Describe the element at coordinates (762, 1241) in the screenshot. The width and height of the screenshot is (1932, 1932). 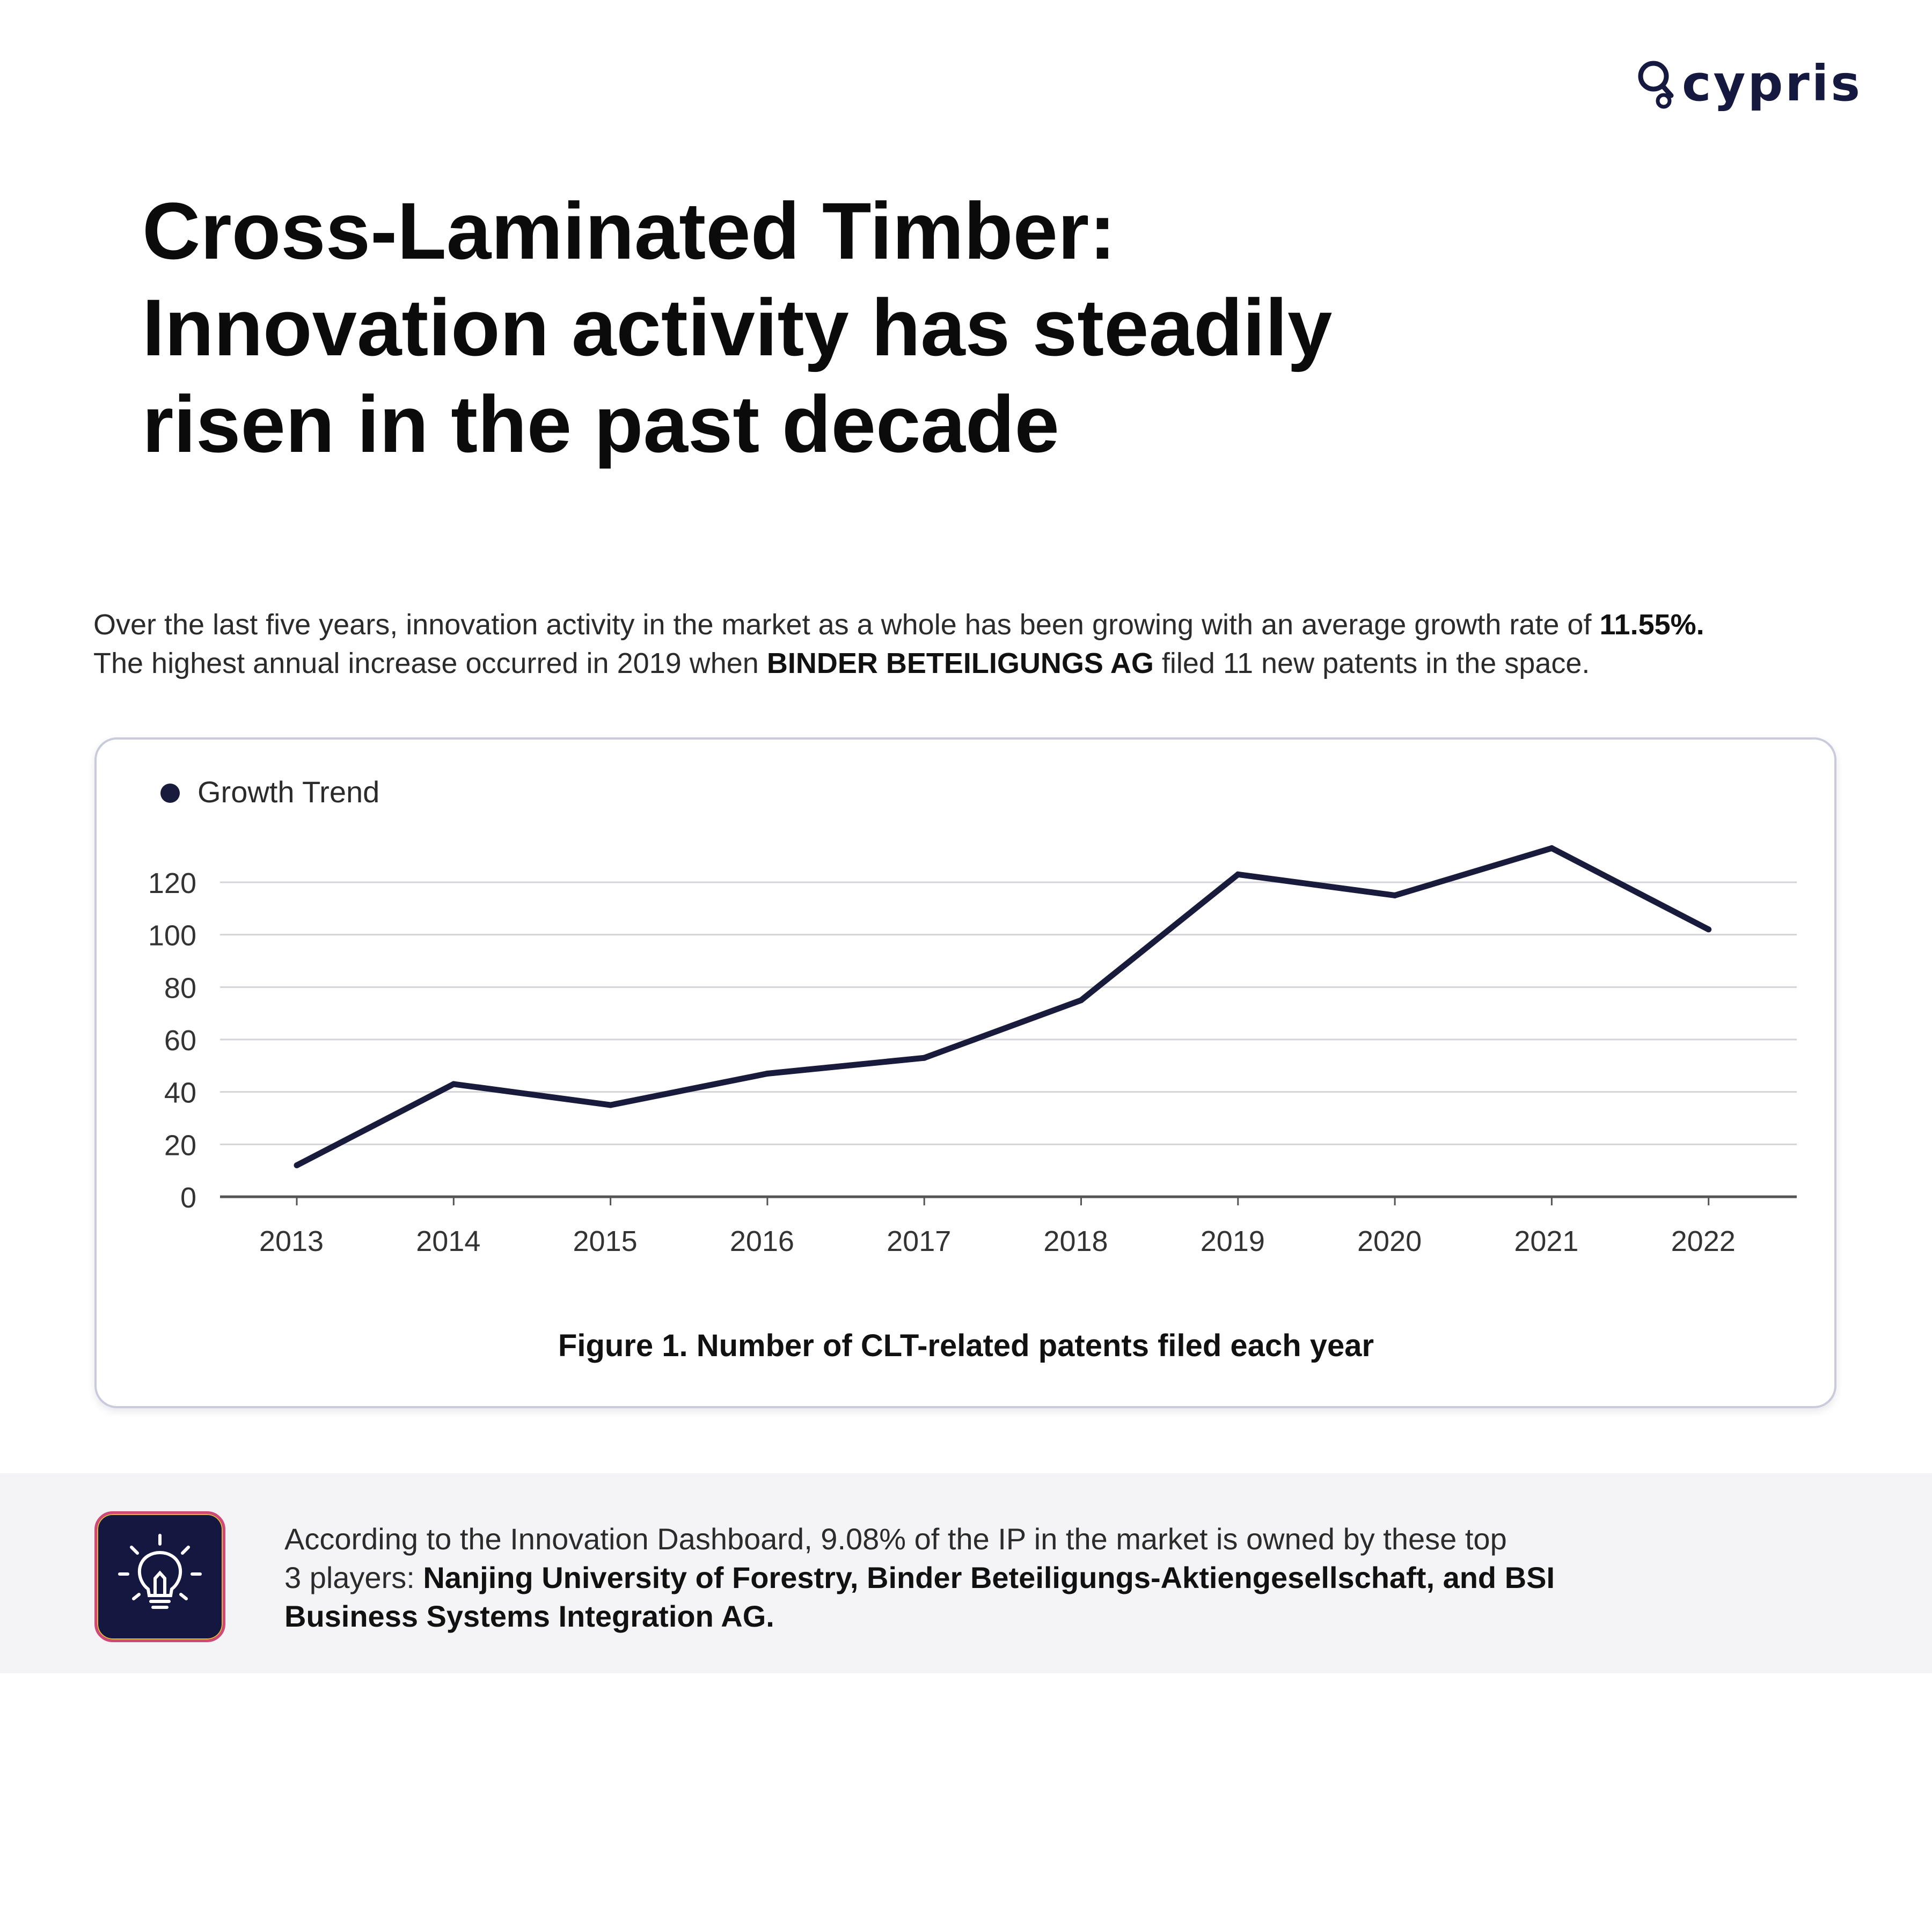
I see `x-tick-label: 2016` at that location.